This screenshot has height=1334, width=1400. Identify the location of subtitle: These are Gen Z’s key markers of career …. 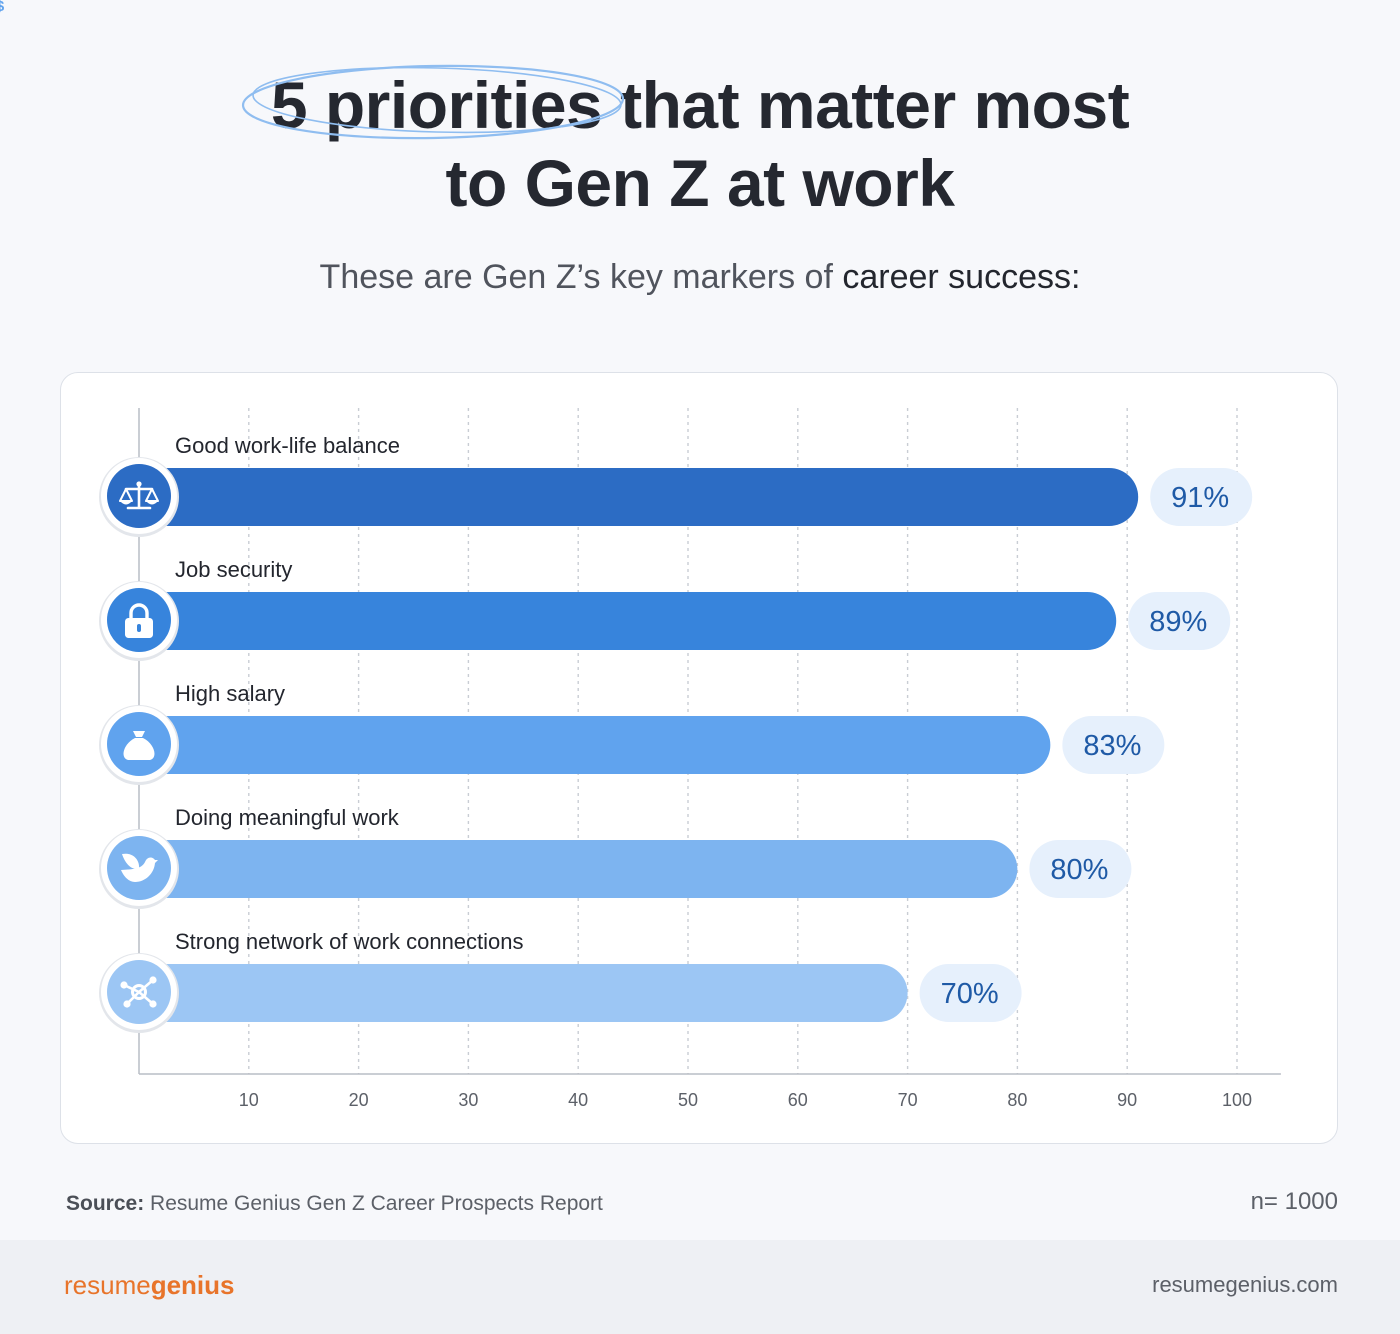
(700, 277).